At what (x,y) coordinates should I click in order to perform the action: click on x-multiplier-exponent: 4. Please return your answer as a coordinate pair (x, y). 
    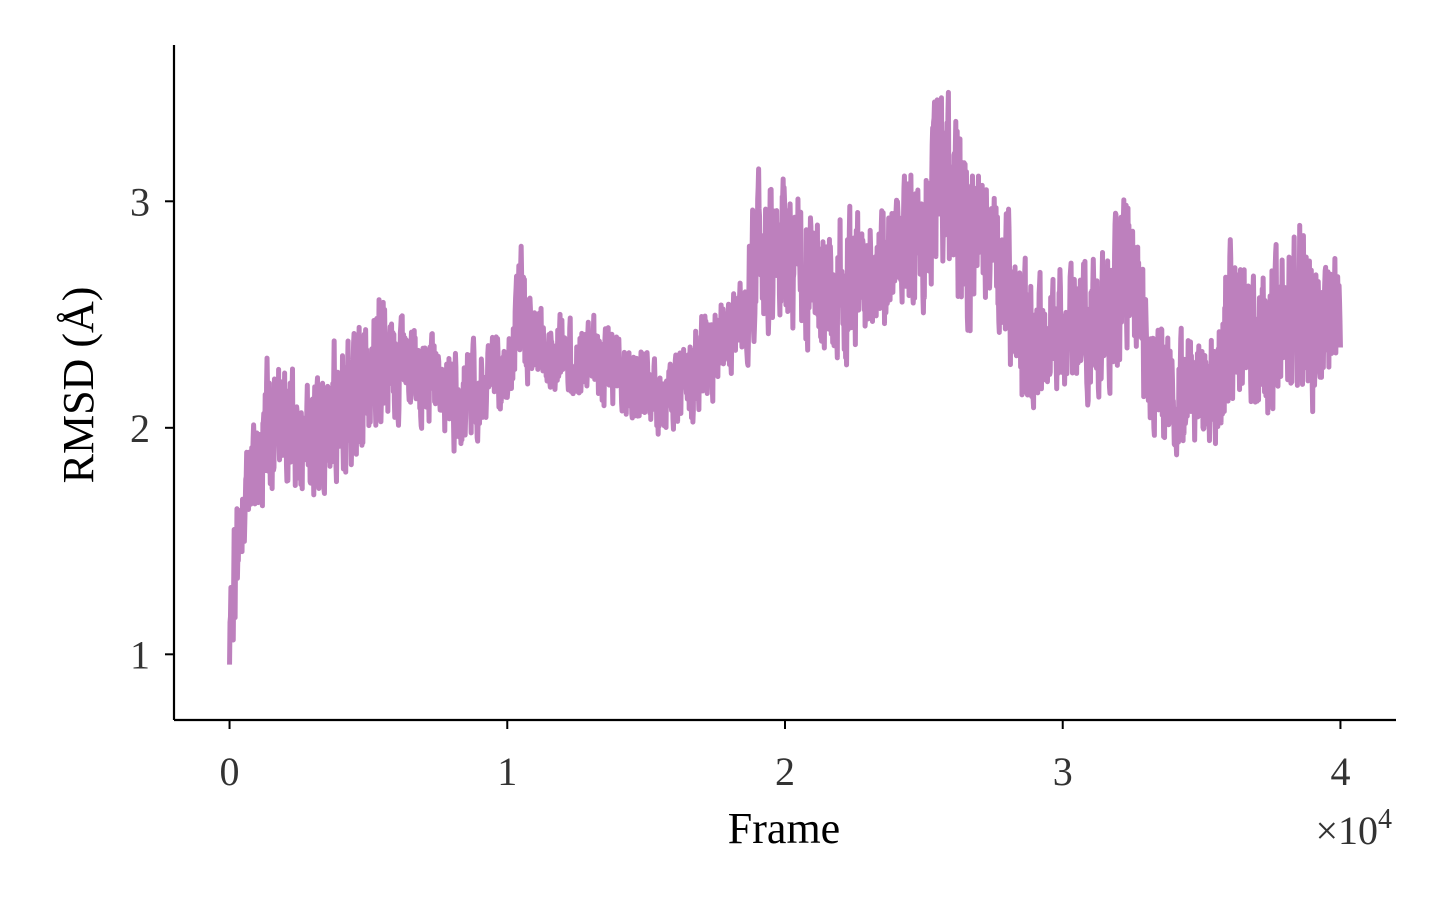
    Looking at the image, I should click on (1385, 819).